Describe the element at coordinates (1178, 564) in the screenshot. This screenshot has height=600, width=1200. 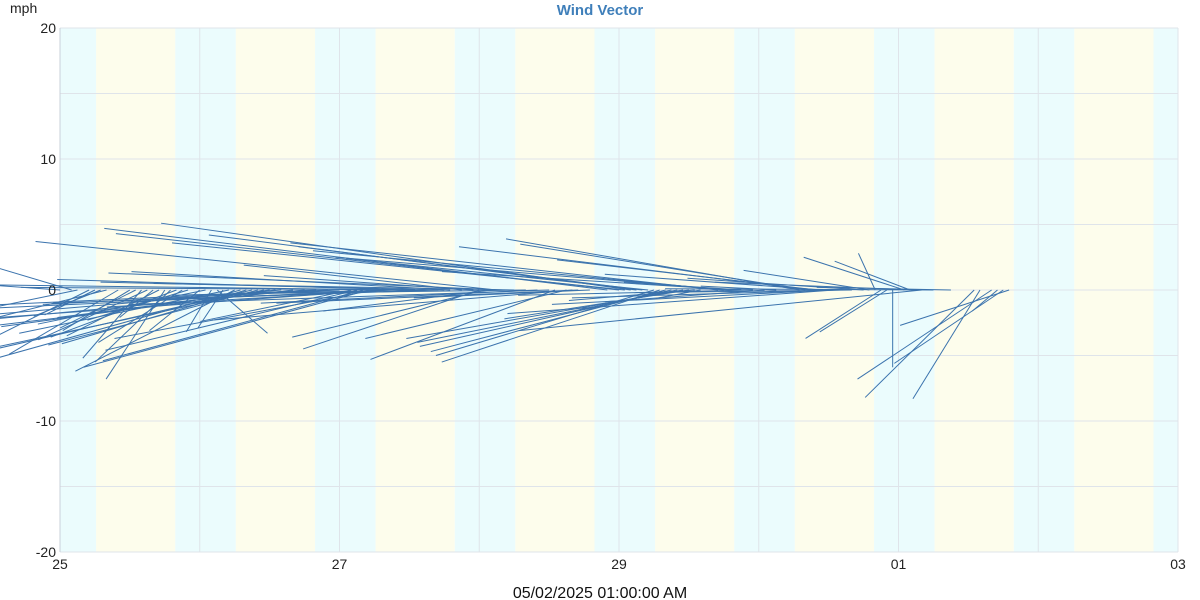
I see `x-tick-label: 03` at that location.